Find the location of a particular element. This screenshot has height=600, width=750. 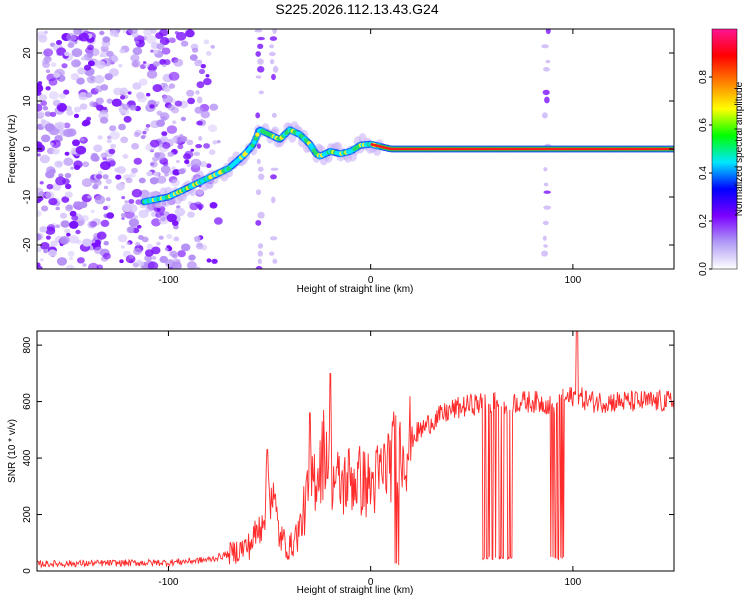

spec-ytick-label: 20 is located at coordinates (27, 53).